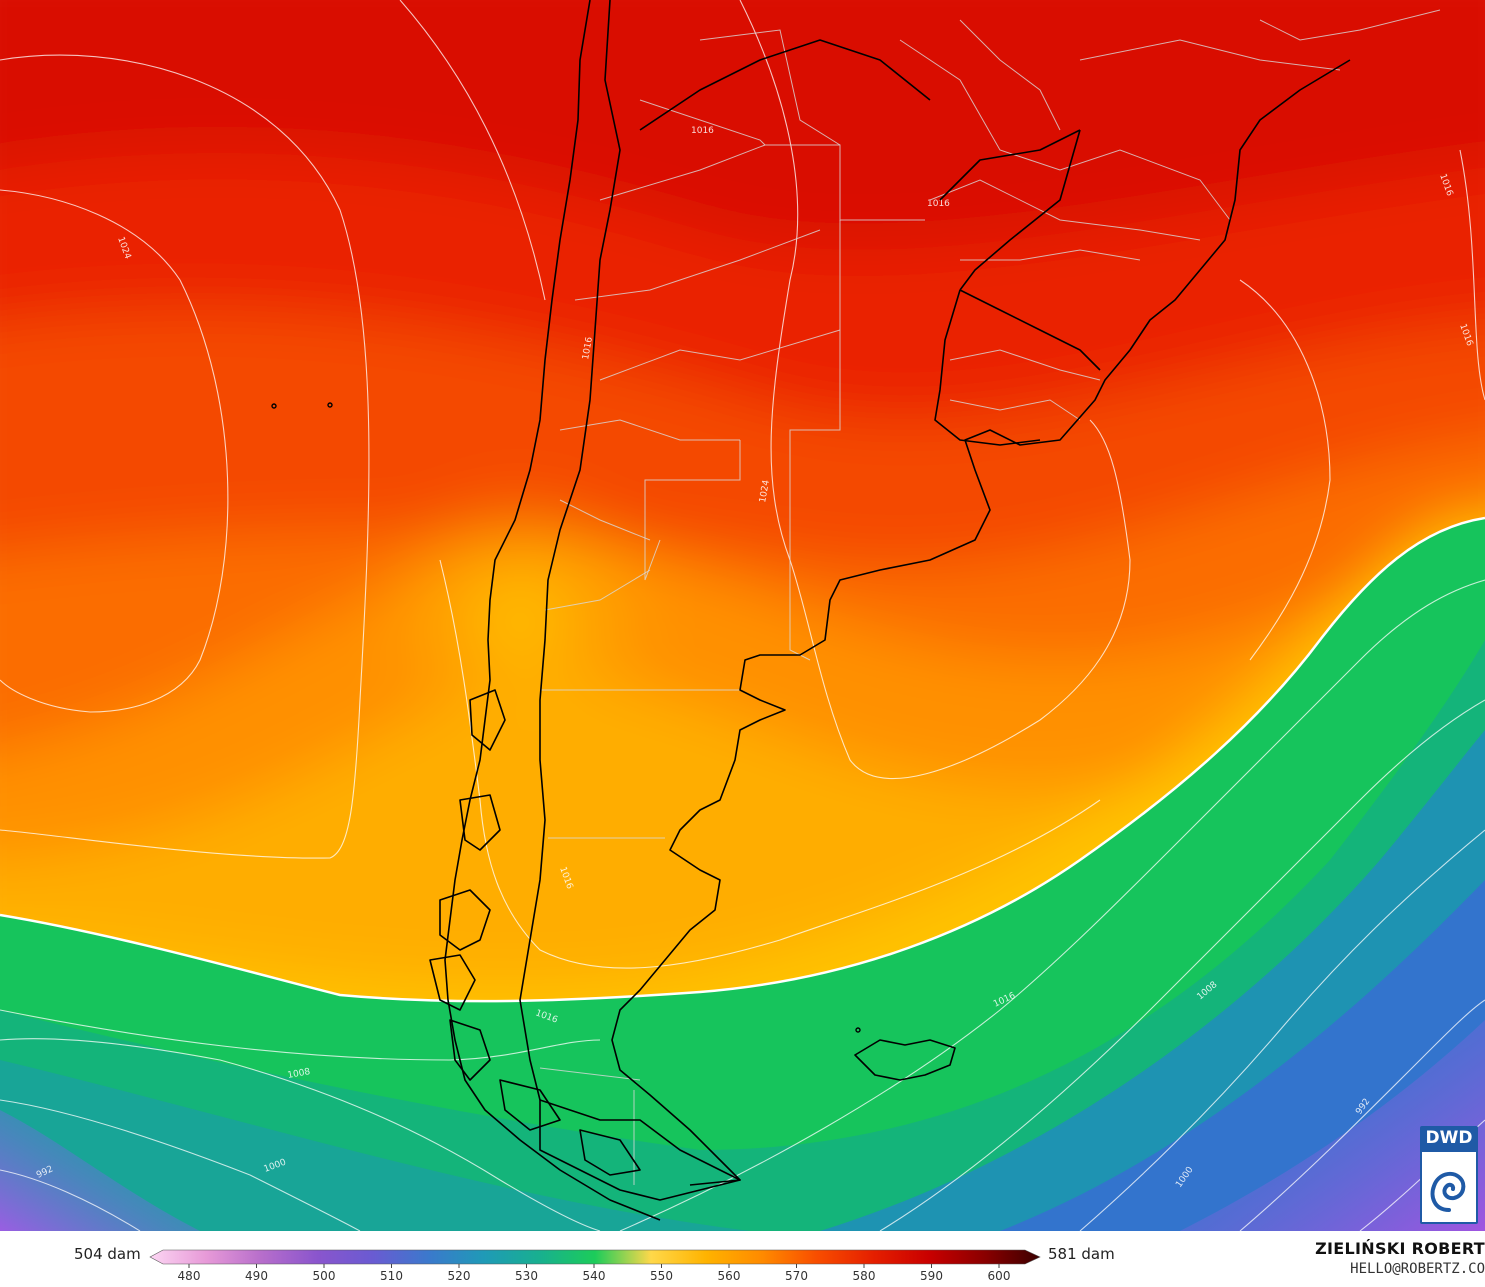  What do you see at coordinates (526, 1276) in the screenshot?
I see `colorbar-tick-label: 530` at bounding box center [526, 1276].